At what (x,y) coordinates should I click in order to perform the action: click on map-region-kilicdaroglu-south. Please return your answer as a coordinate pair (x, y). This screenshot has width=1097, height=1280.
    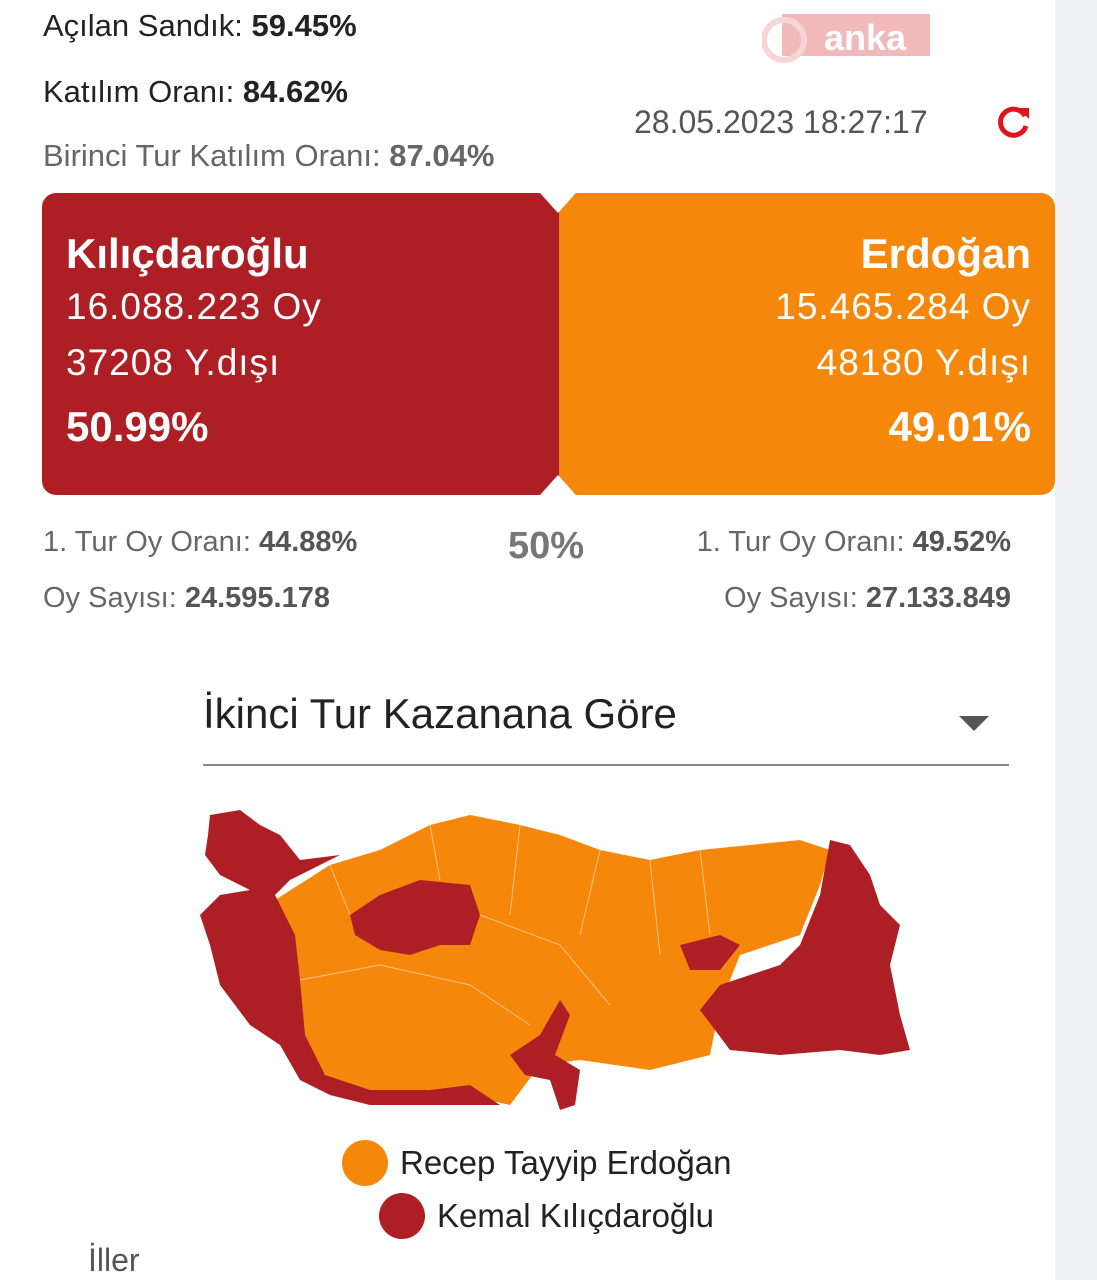
    Looking at the image, I should click on (545, 1055).